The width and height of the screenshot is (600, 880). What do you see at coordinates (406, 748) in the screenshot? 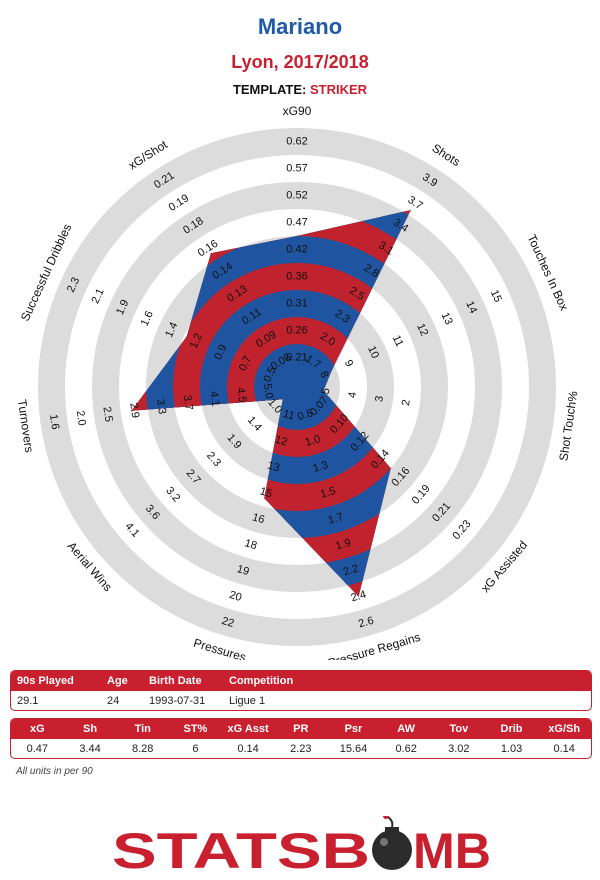
I see `value-aw: 0.62` at bounding box center [406, 748].